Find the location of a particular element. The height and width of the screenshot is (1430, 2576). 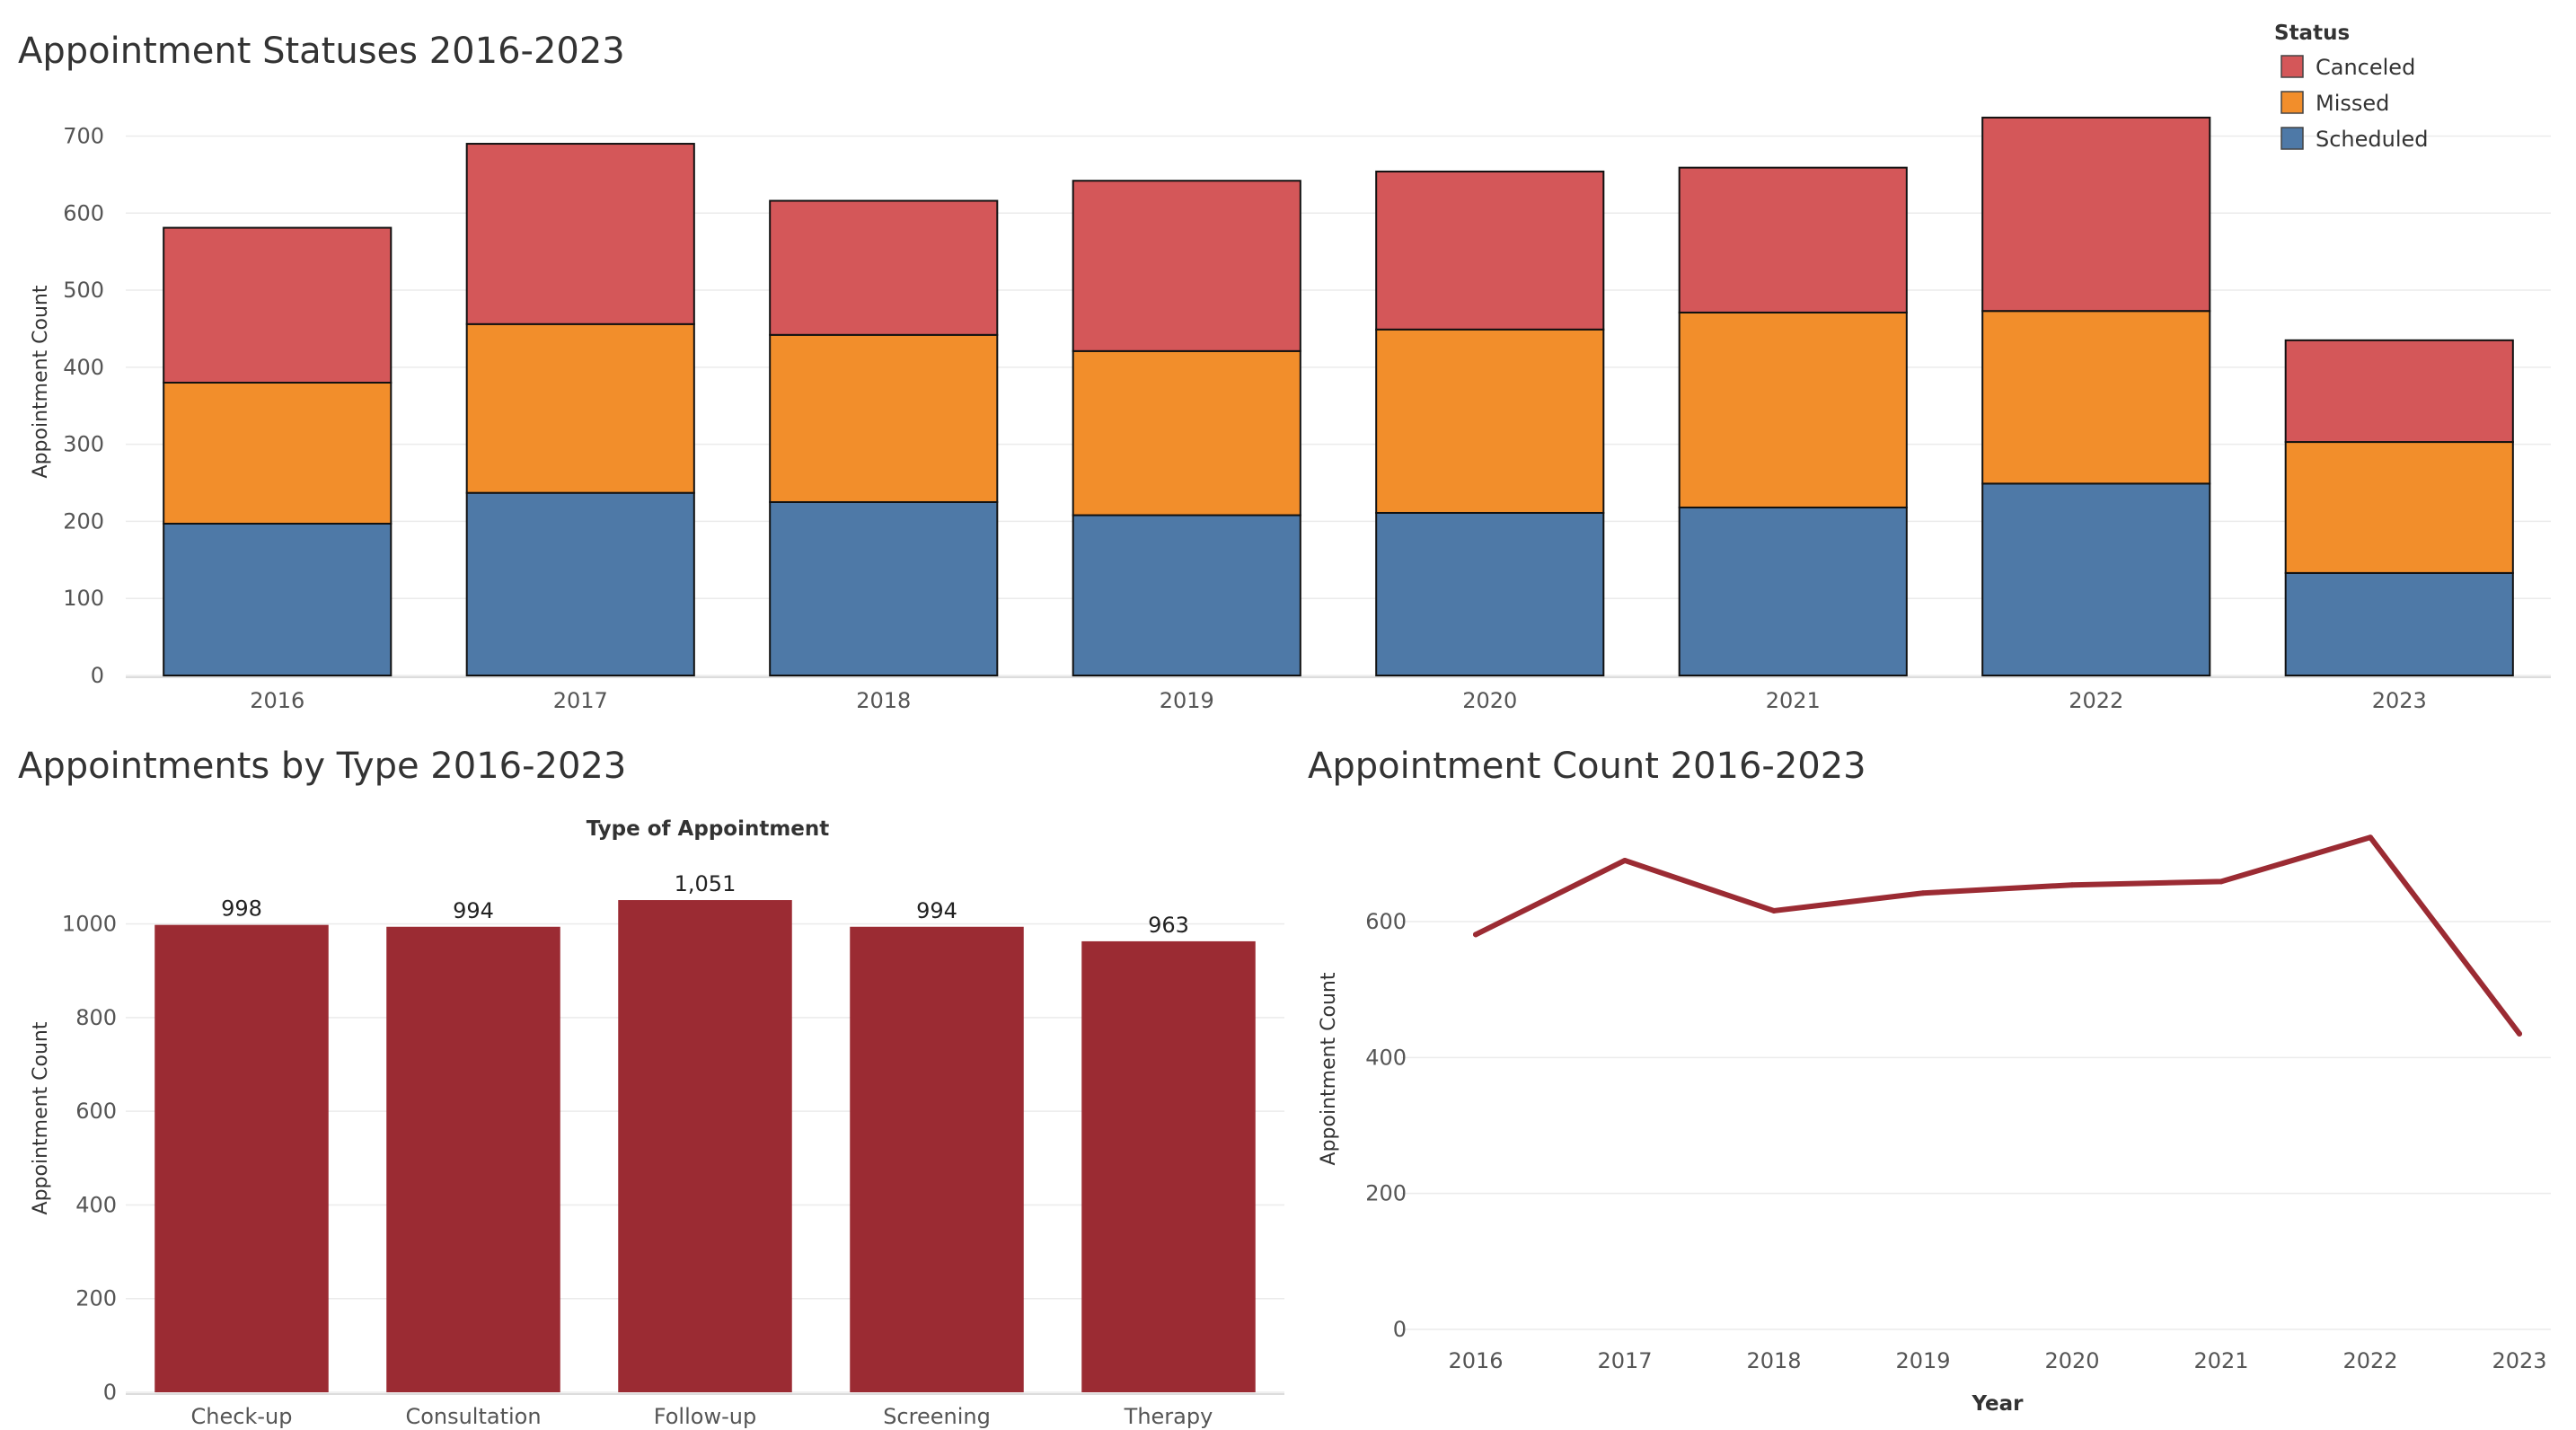

count-point-2022 is located at coordinates (2370, 837).